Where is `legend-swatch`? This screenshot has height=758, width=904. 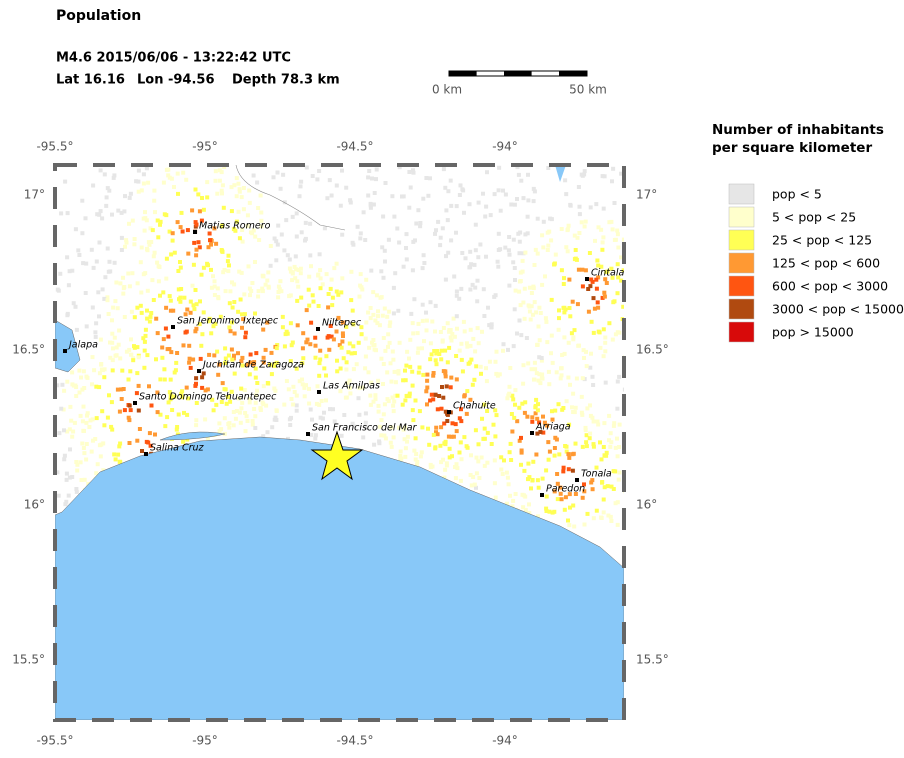 legend-swatch is located at coordinates (741, 263).